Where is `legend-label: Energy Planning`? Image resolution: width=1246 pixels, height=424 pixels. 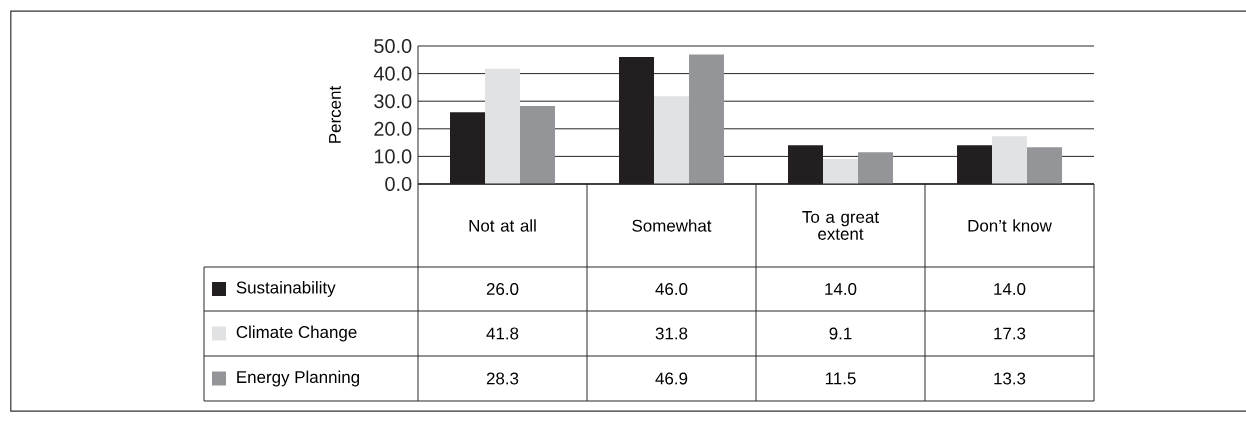 legend-label: Energy Planning is located at coordinates (298, 378).